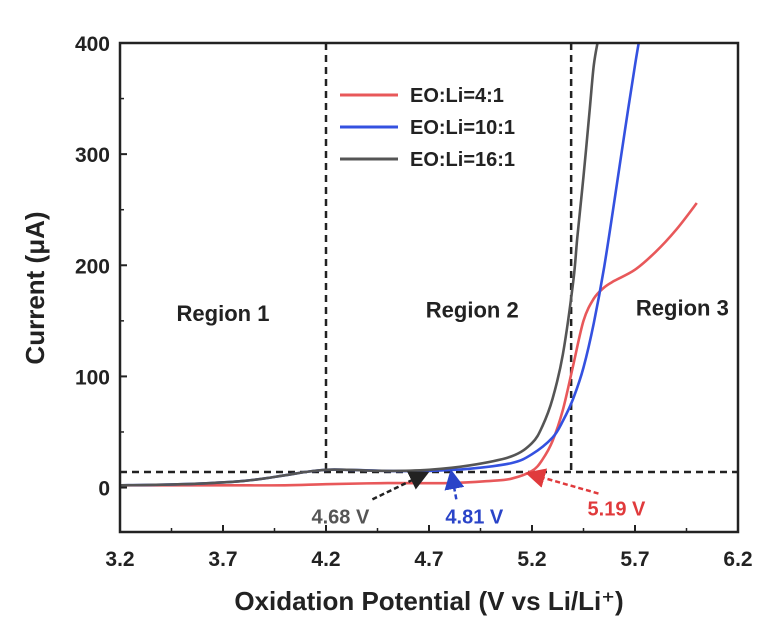  What do you see at coordinates (92, 377) in the screenshot?
I see `y-tick-label: 100` at bounding box center [92, 377].